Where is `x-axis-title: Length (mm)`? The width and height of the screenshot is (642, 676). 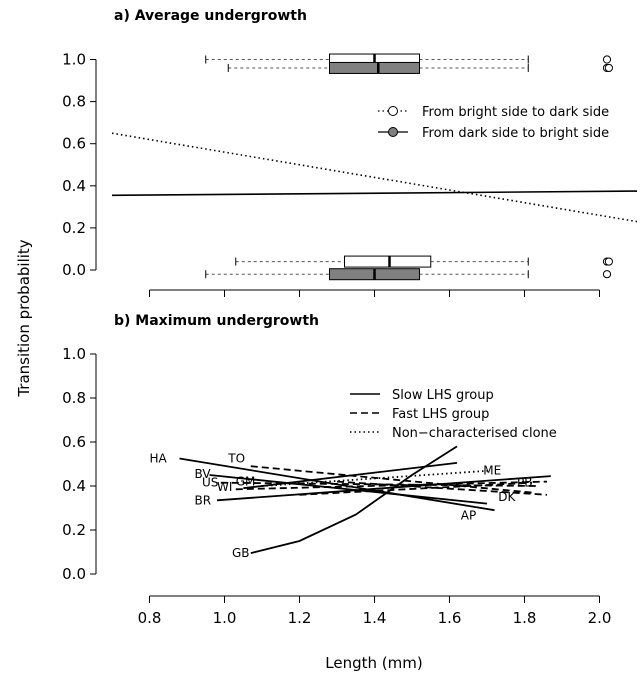 x-axis-title: Length (mm) is located at coordinates (373, 663).